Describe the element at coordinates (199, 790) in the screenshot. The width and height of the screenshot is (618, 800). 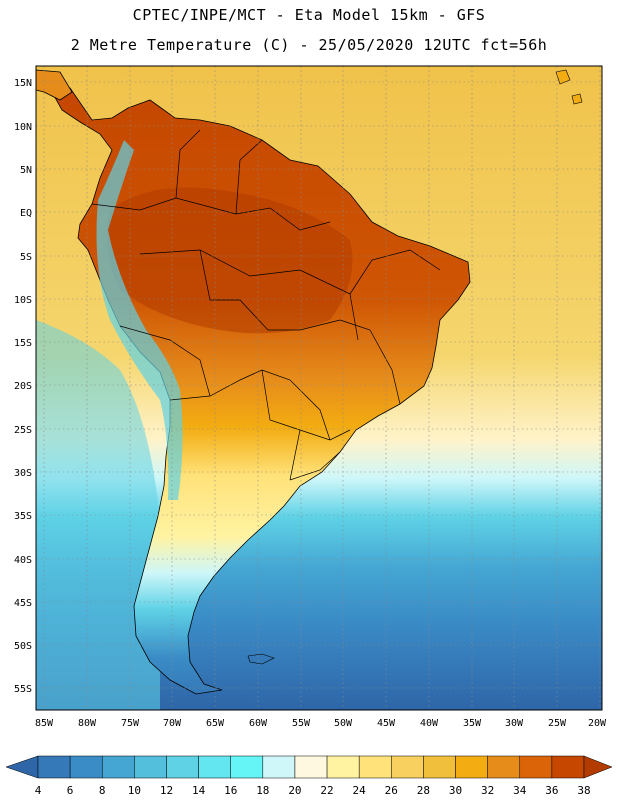
I see `colorbar-label: 14` at that location.